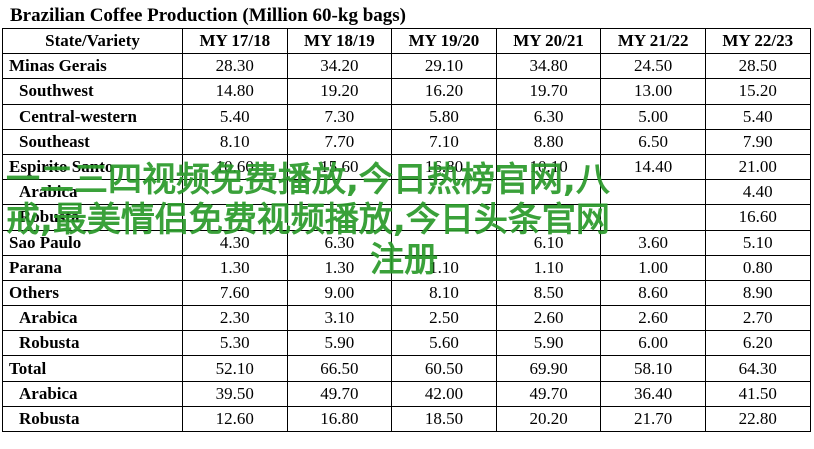  Describe the element at coordinates (339, 66) in the screenshot. I see `row-value: 34.20` at that location.